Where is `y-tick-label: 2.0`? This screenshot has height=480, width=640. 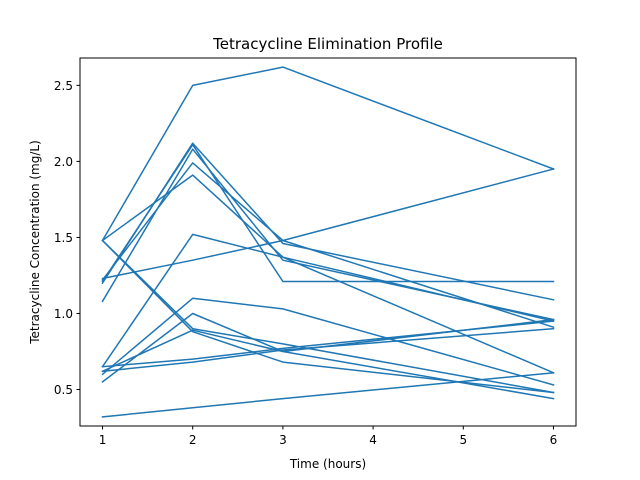 y-tick-label: 2.0 is located at coordinates (63, 162).